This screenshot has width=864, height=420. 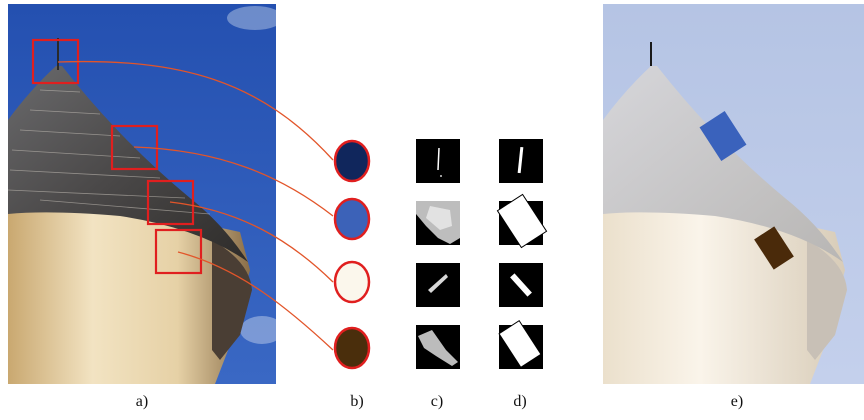 What do you see at coordinates (129, 296) in the screenshot?
I see `tower-wall` at bounding box center [129, 296].